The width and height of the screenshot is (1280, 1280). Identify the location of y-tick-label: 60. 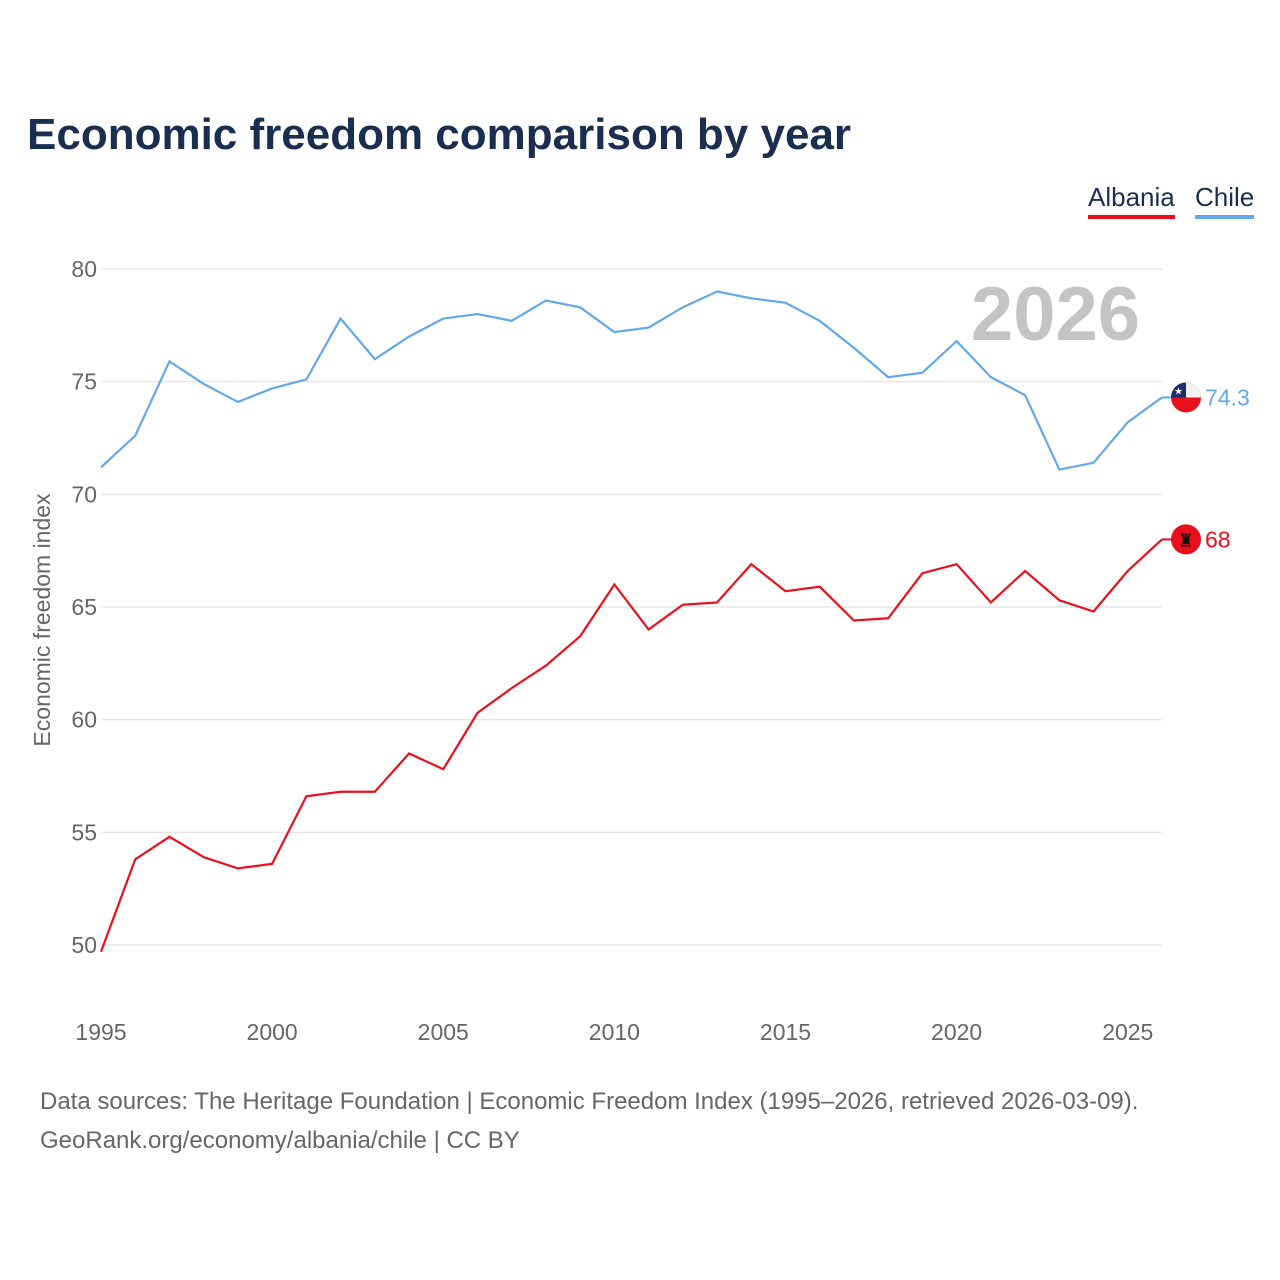
(84, 720).